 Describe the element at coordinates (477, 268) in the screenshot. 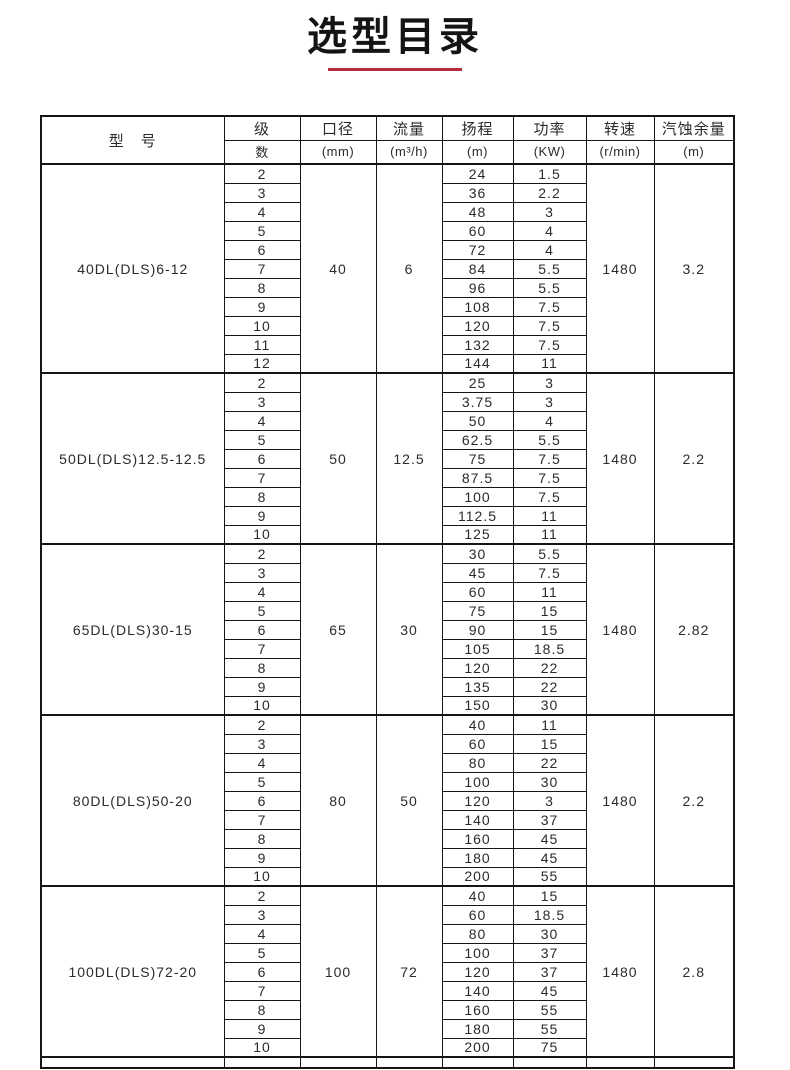

I see `head-cell: 84` at that location.